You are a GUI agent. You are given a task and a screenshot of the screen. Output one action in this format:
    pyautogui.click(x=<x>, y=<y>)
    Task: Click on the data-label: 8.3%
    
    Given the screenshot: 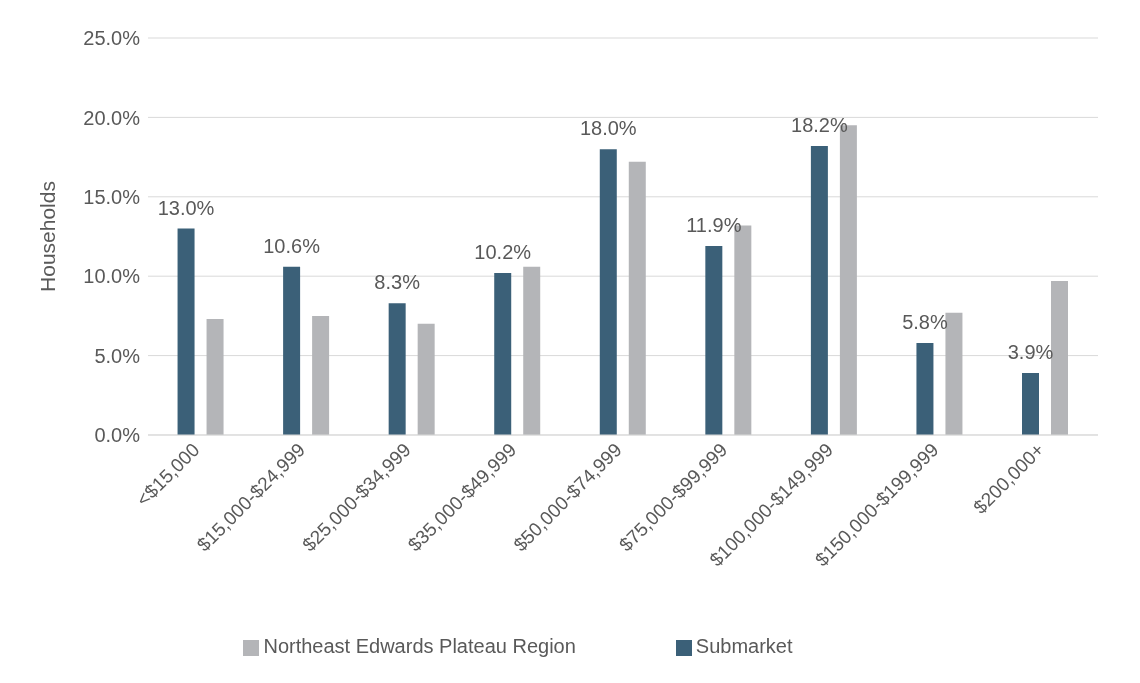 What is the action you would take?
    pyautogui.click(x=397, y=282)
    